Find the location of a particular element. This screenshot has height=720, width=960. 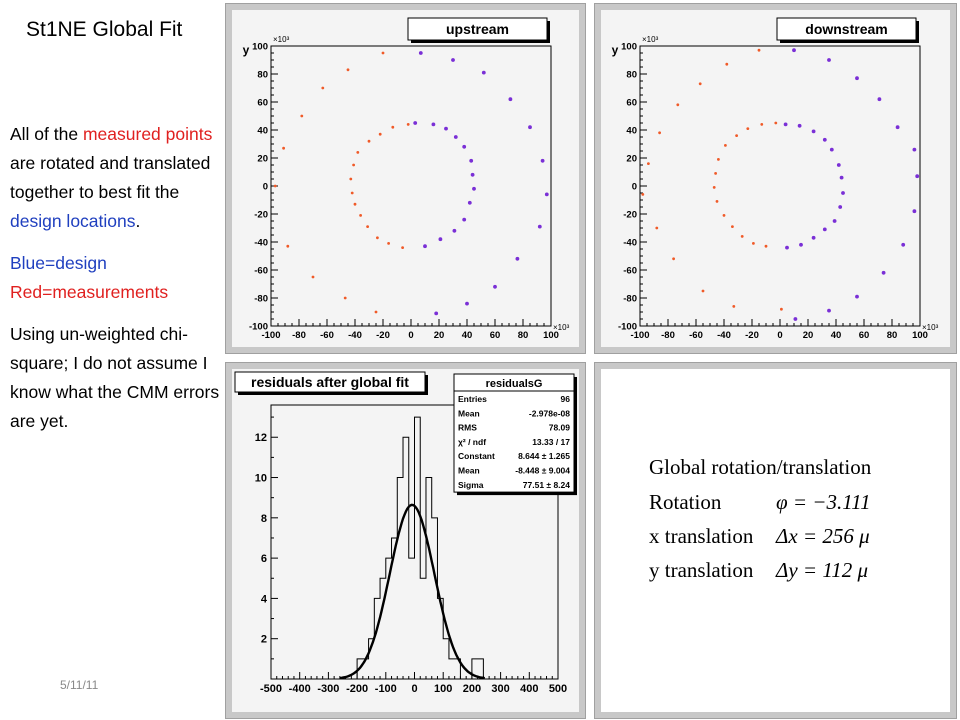

stats-value: 77.51 ± 8.24 is located at coordinates (546, 485).